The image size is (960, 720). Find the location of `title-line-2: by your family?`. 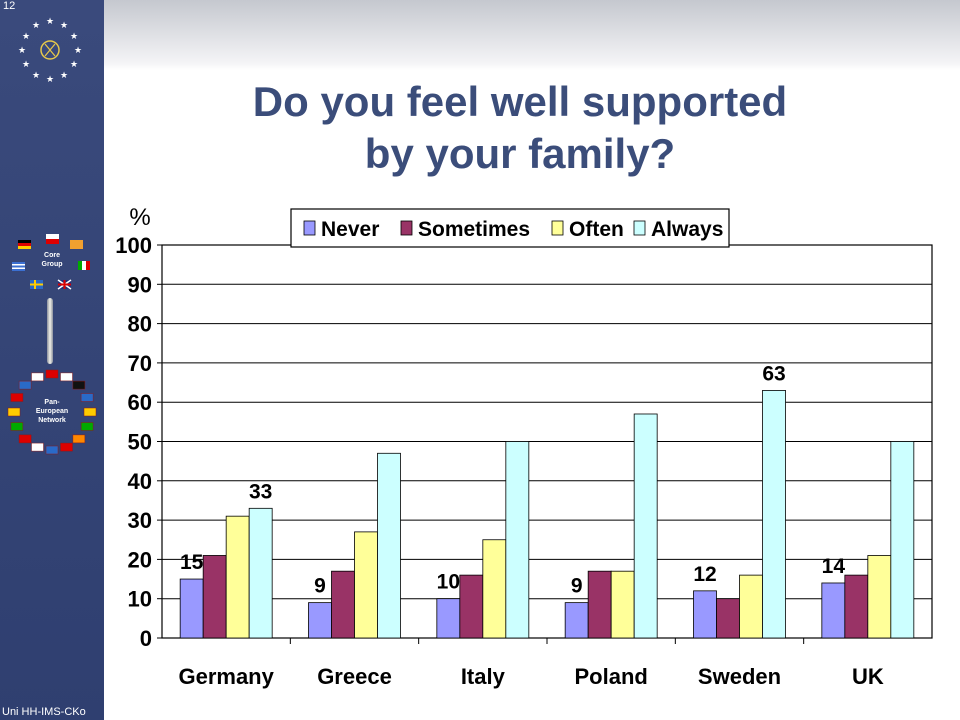

title-line-2: by your family? is located at coordinates (520, 153).